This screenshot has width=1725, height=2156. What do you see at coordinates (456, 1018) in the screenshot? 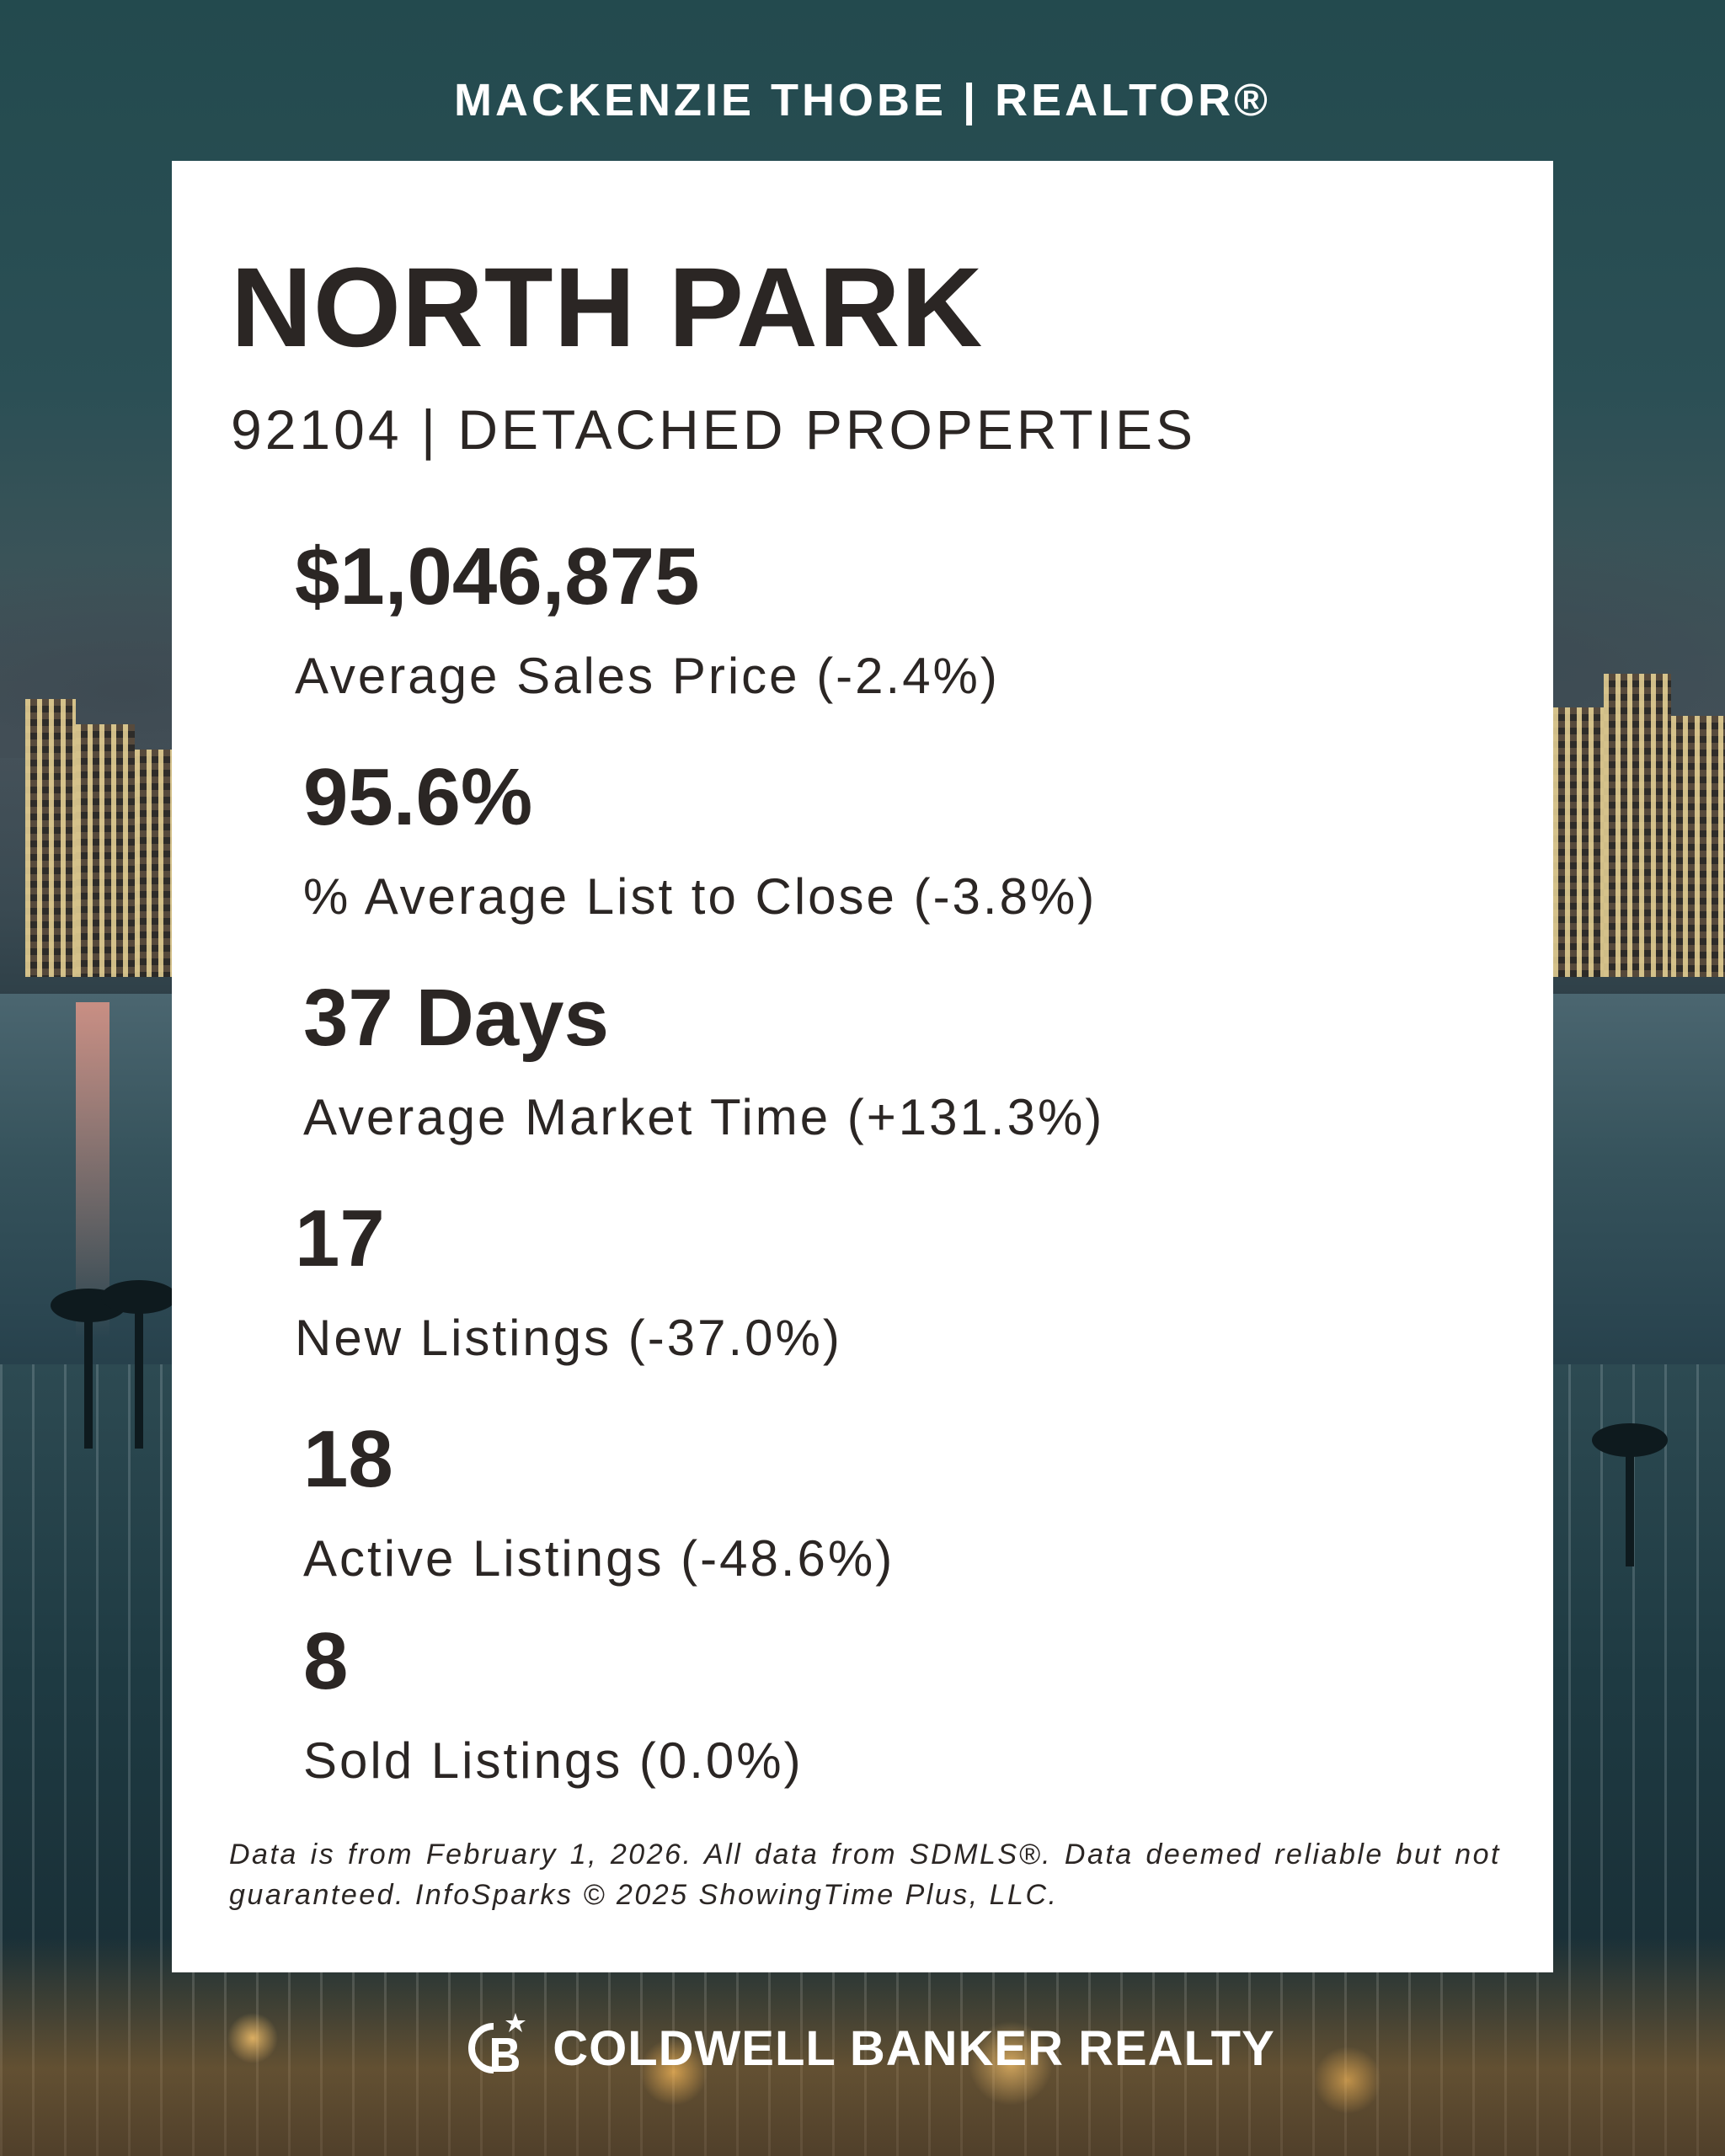
I see `stat-value: 37 Days` at bounding box center [456, 1018].